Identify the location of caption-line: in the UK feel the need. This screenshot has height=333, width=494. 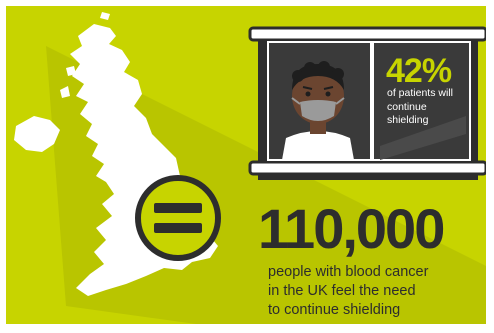
(342, 291).